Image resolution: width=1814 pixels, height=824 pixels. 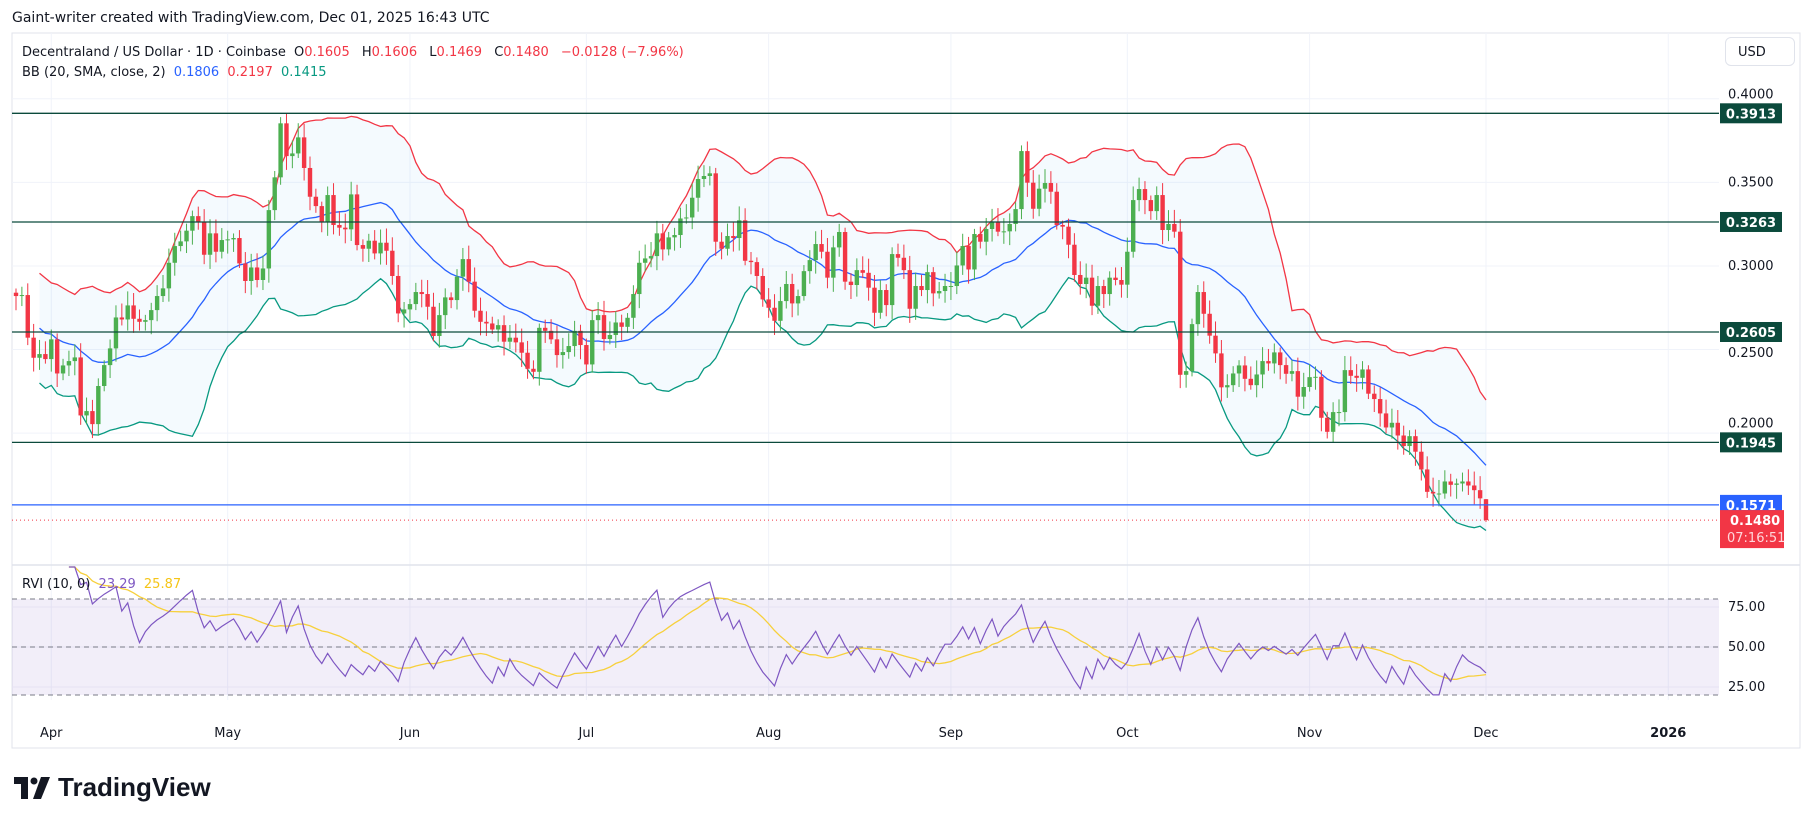 I want to click on close-value: 0.1480, so click(x=526, y=52).